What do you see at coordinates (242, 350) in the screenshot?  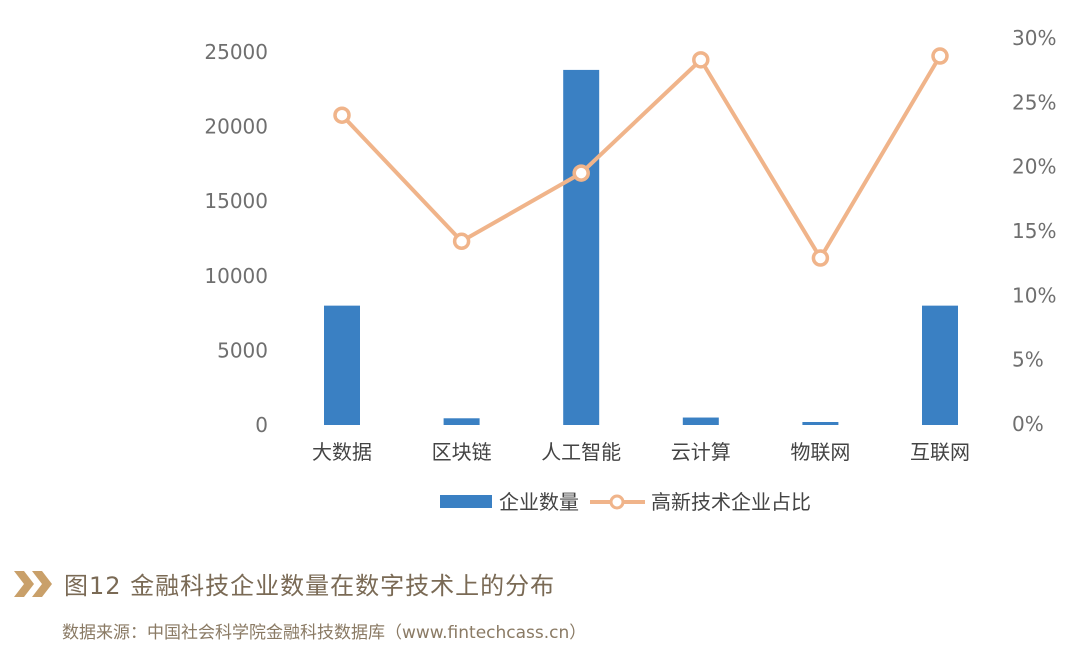 I see `left-tick-label: 5000` at bounding box center [242, 350].